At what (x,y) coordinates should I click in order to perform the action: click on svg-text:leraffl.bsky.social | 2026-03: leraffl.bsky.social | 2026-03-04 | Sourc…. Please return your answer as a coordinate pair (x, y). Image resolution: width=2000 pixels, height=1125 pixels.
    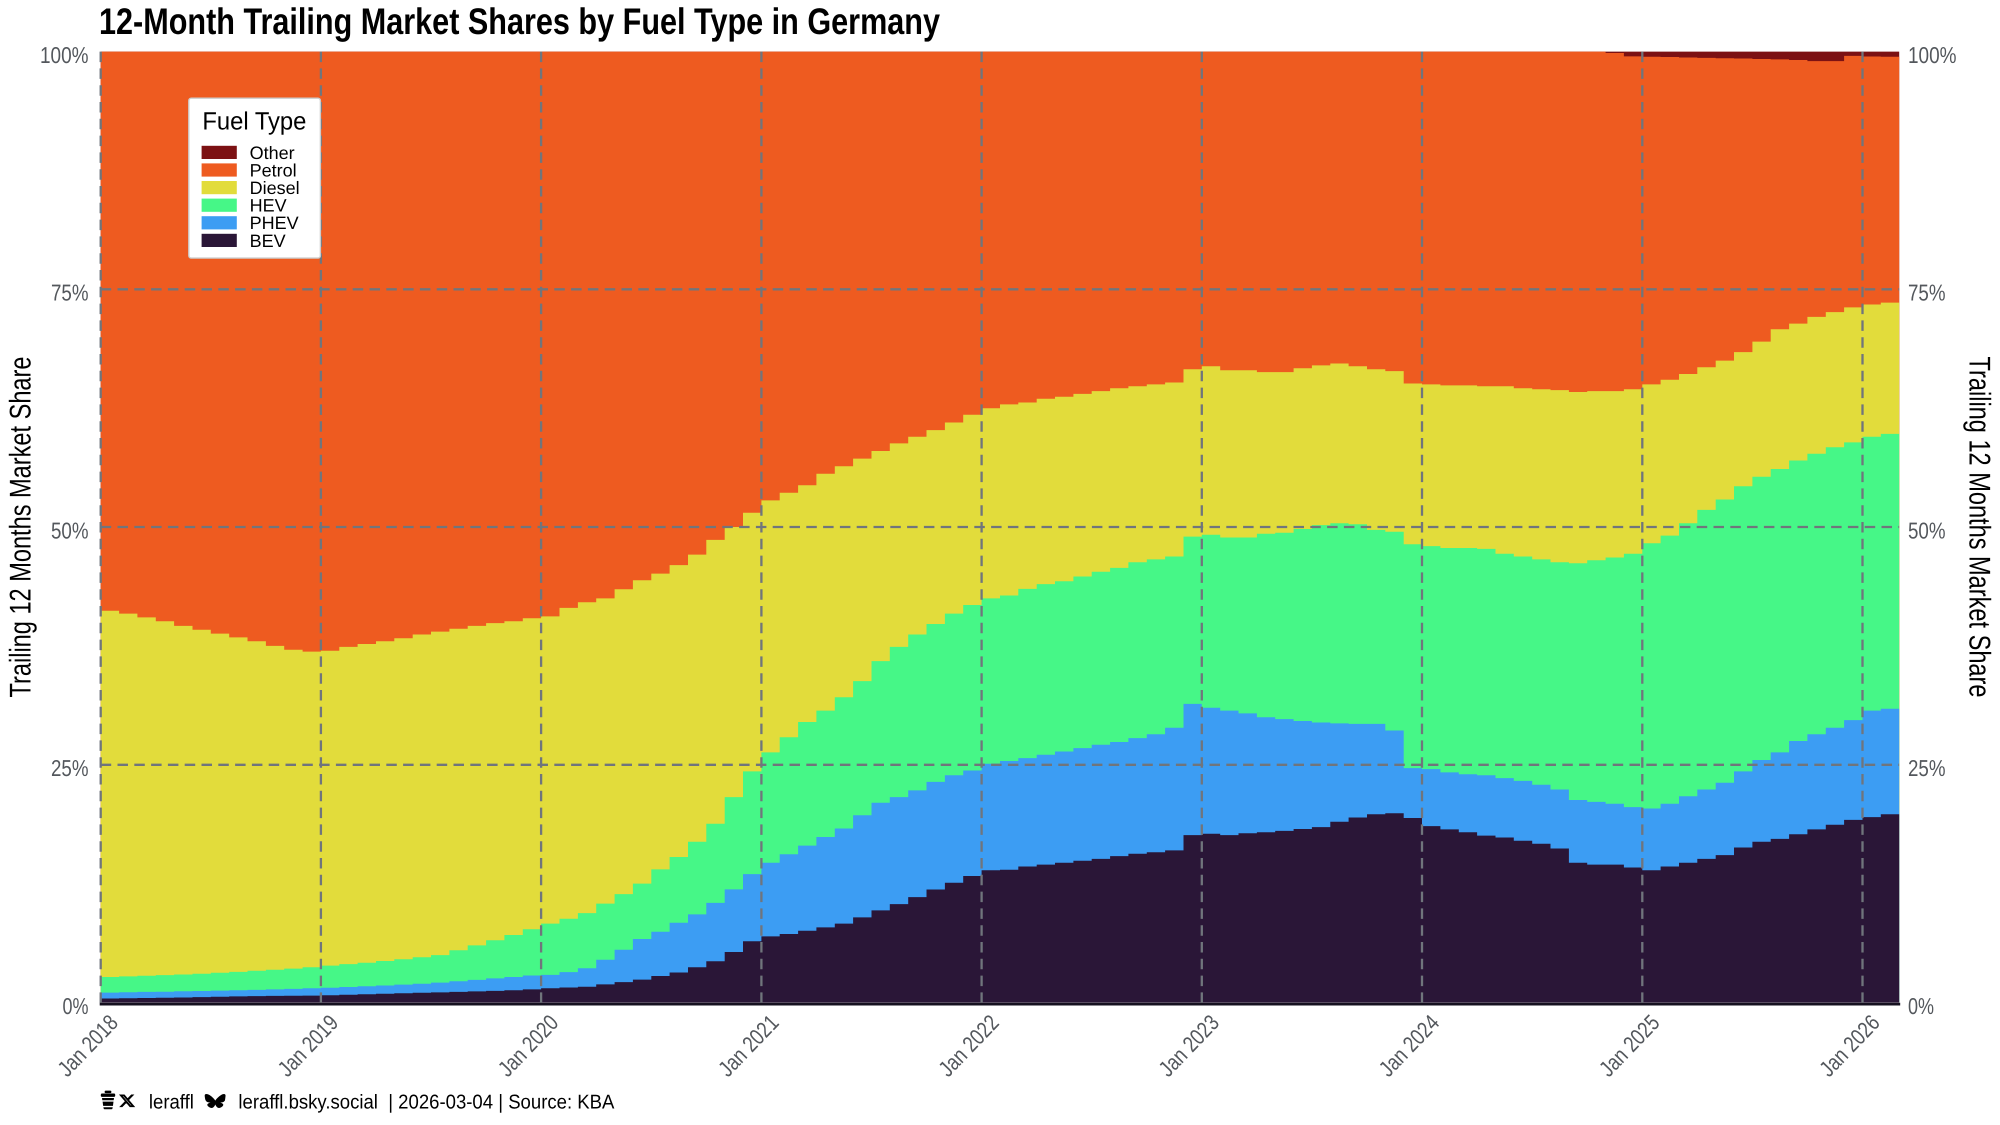
    Looking at the image, I should click on (426, 1103).